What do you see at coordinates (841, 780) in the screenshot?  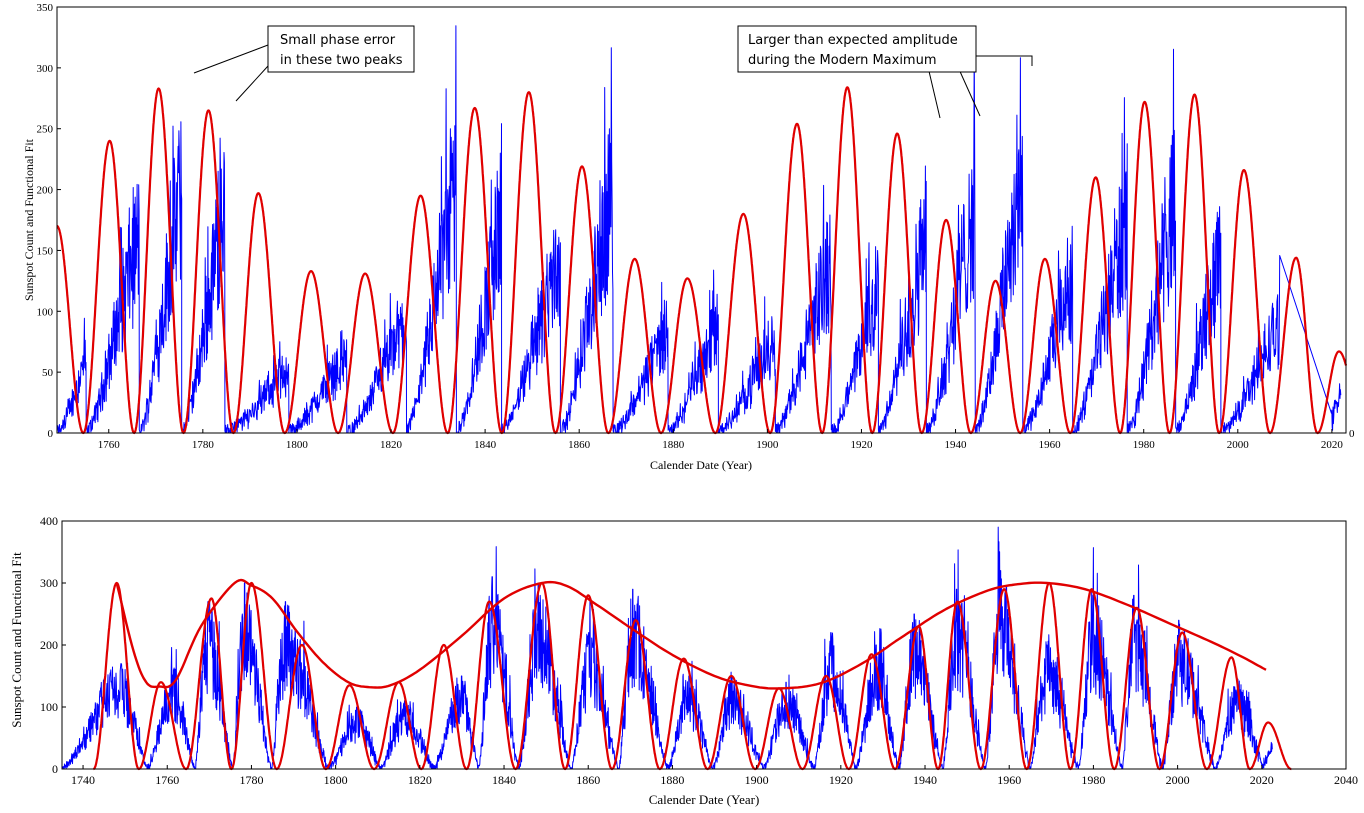 I see `bottom-x-tick-label: 1920` at bounding box center [841, 780].